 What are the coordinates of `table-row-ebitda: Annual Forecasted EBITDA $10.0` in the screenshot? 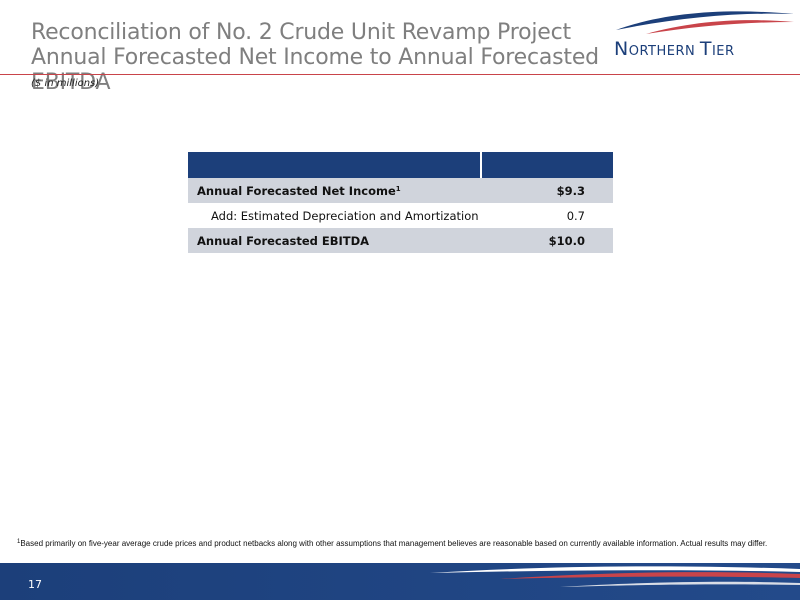 It's located at (400, 240).